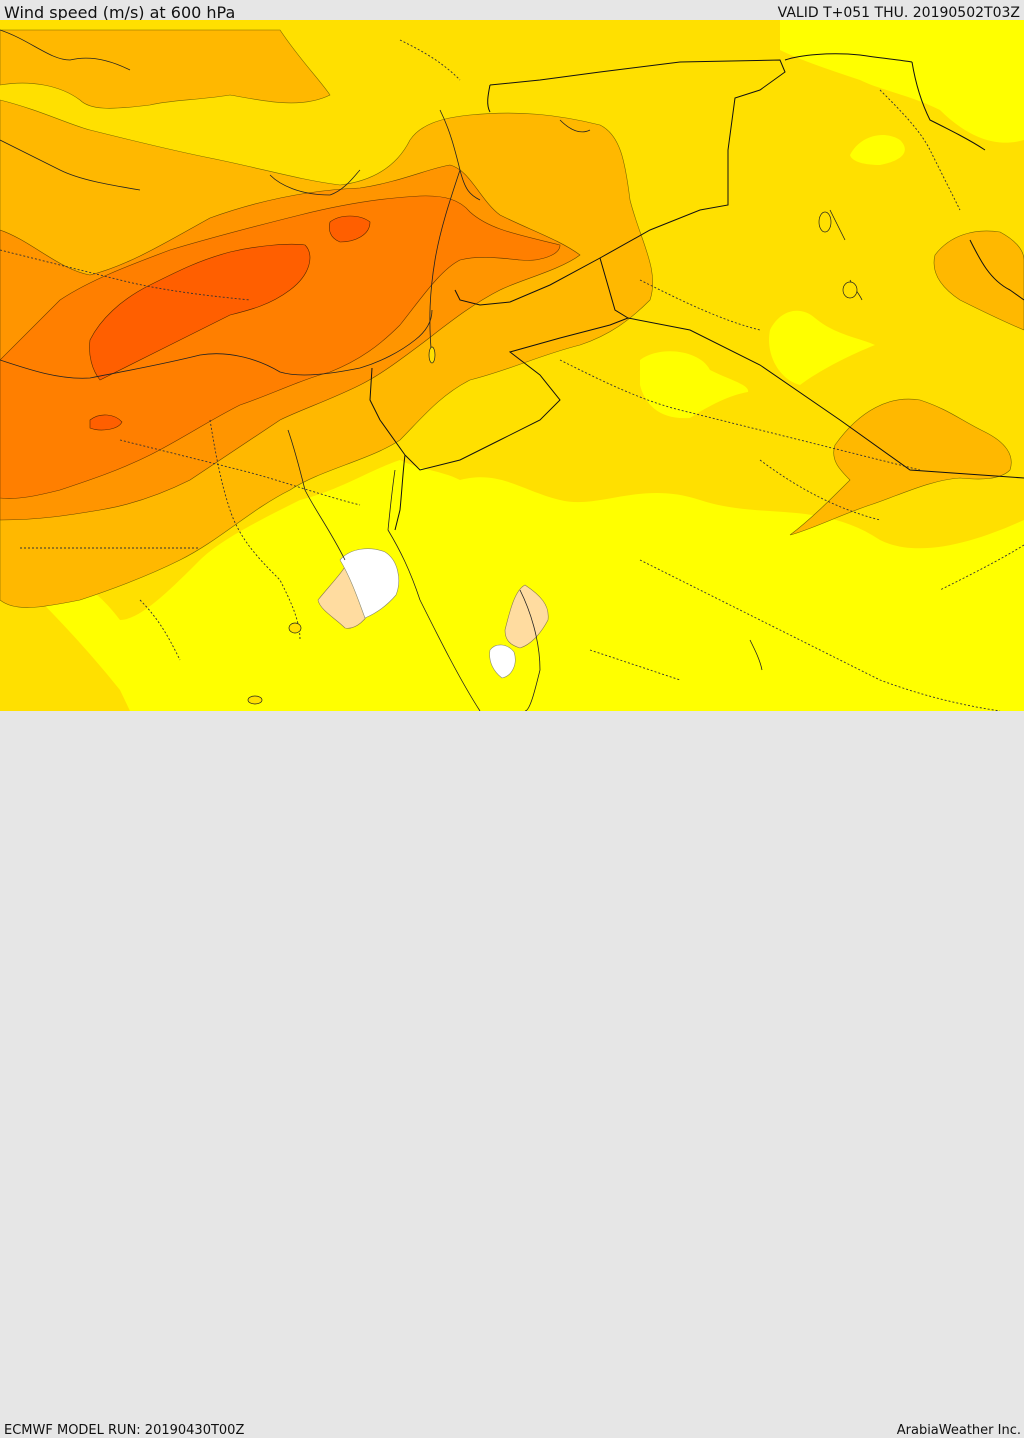 This screenshot has width=1024, height=1438. What do you see at coordinates (877, 150) in the screenshot?
I see `band-lowest-blob-ne2` at bounding box center [877, 150].